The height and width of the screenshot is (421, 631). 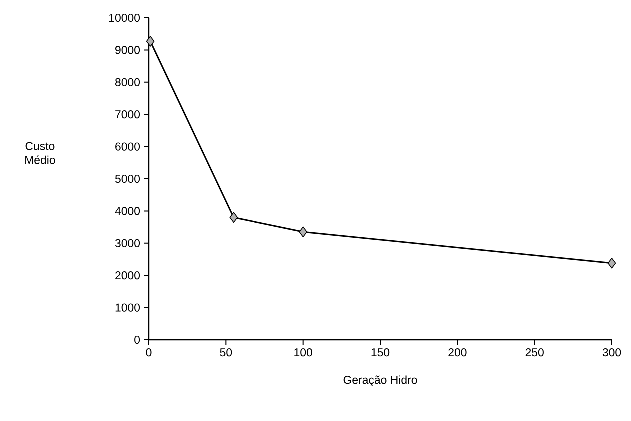 What do you see at coordinates (128, 308) in the screenshot?
I see `y-tick-label: 1000` at bounding box center [128, 308].